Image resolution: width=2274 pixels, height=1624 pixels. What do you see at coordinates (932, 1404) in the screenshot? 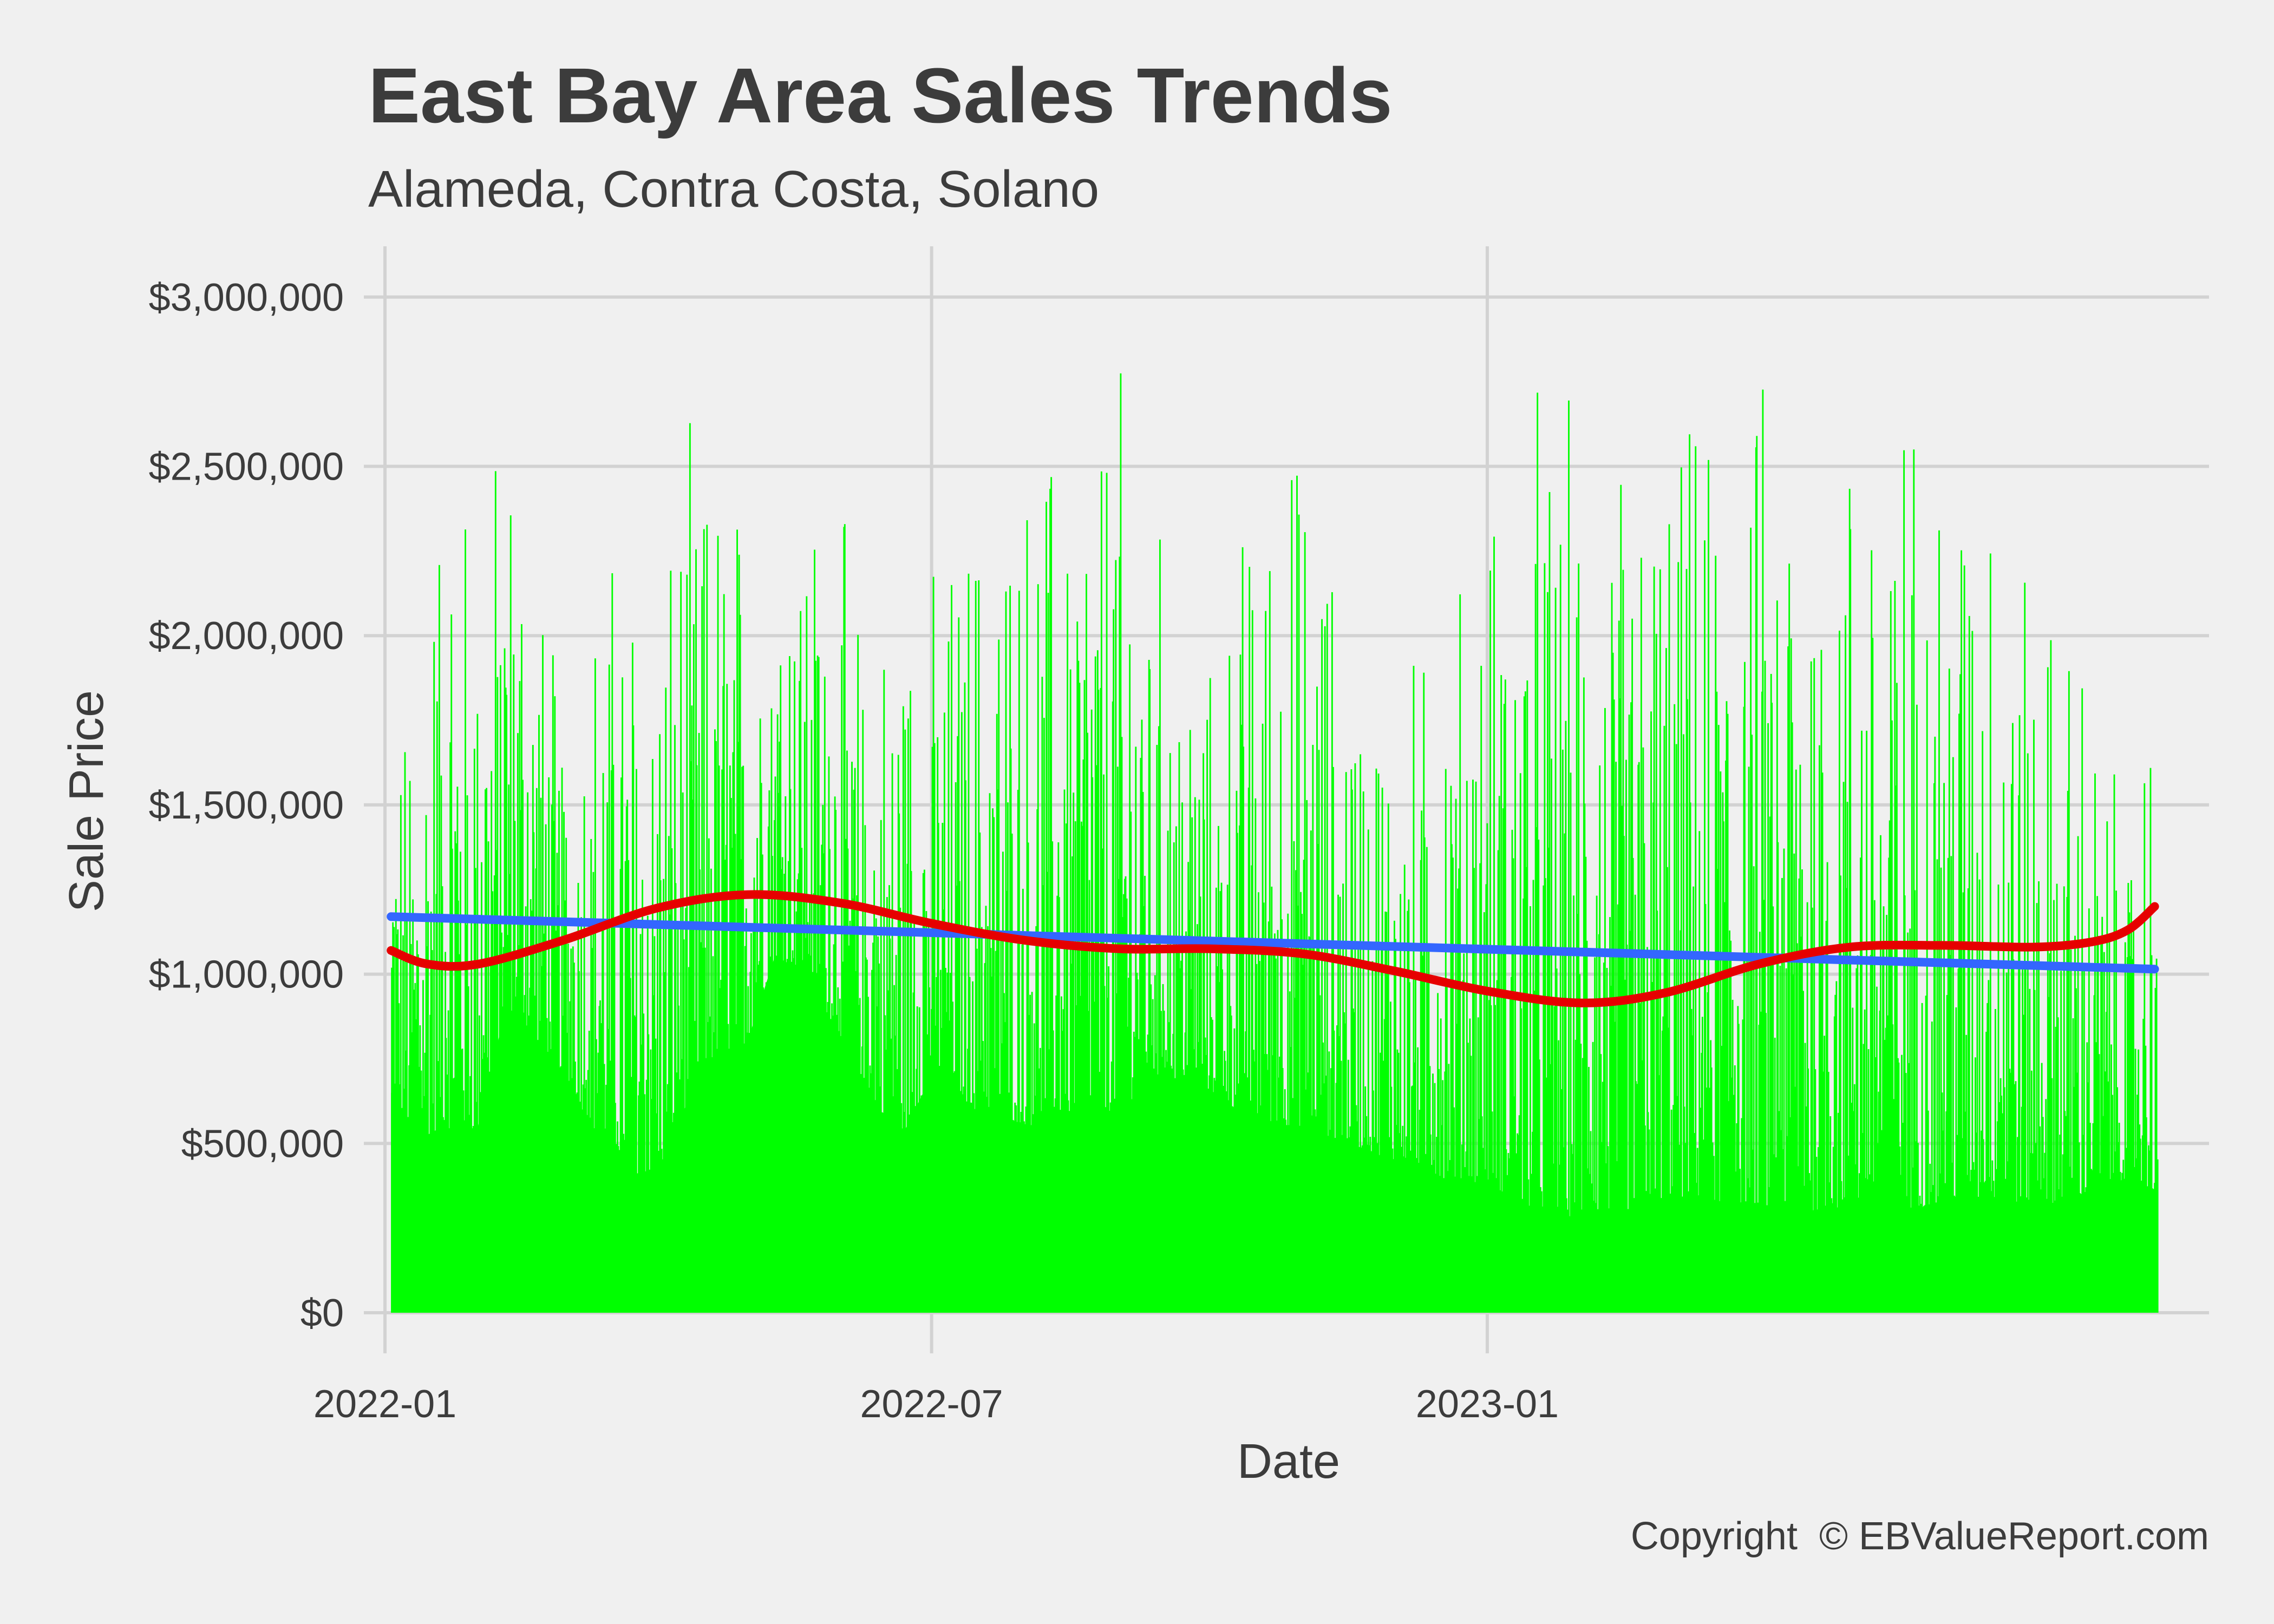
I see `x-tick-label: 2022-07` at bounding box center [932, 1404].